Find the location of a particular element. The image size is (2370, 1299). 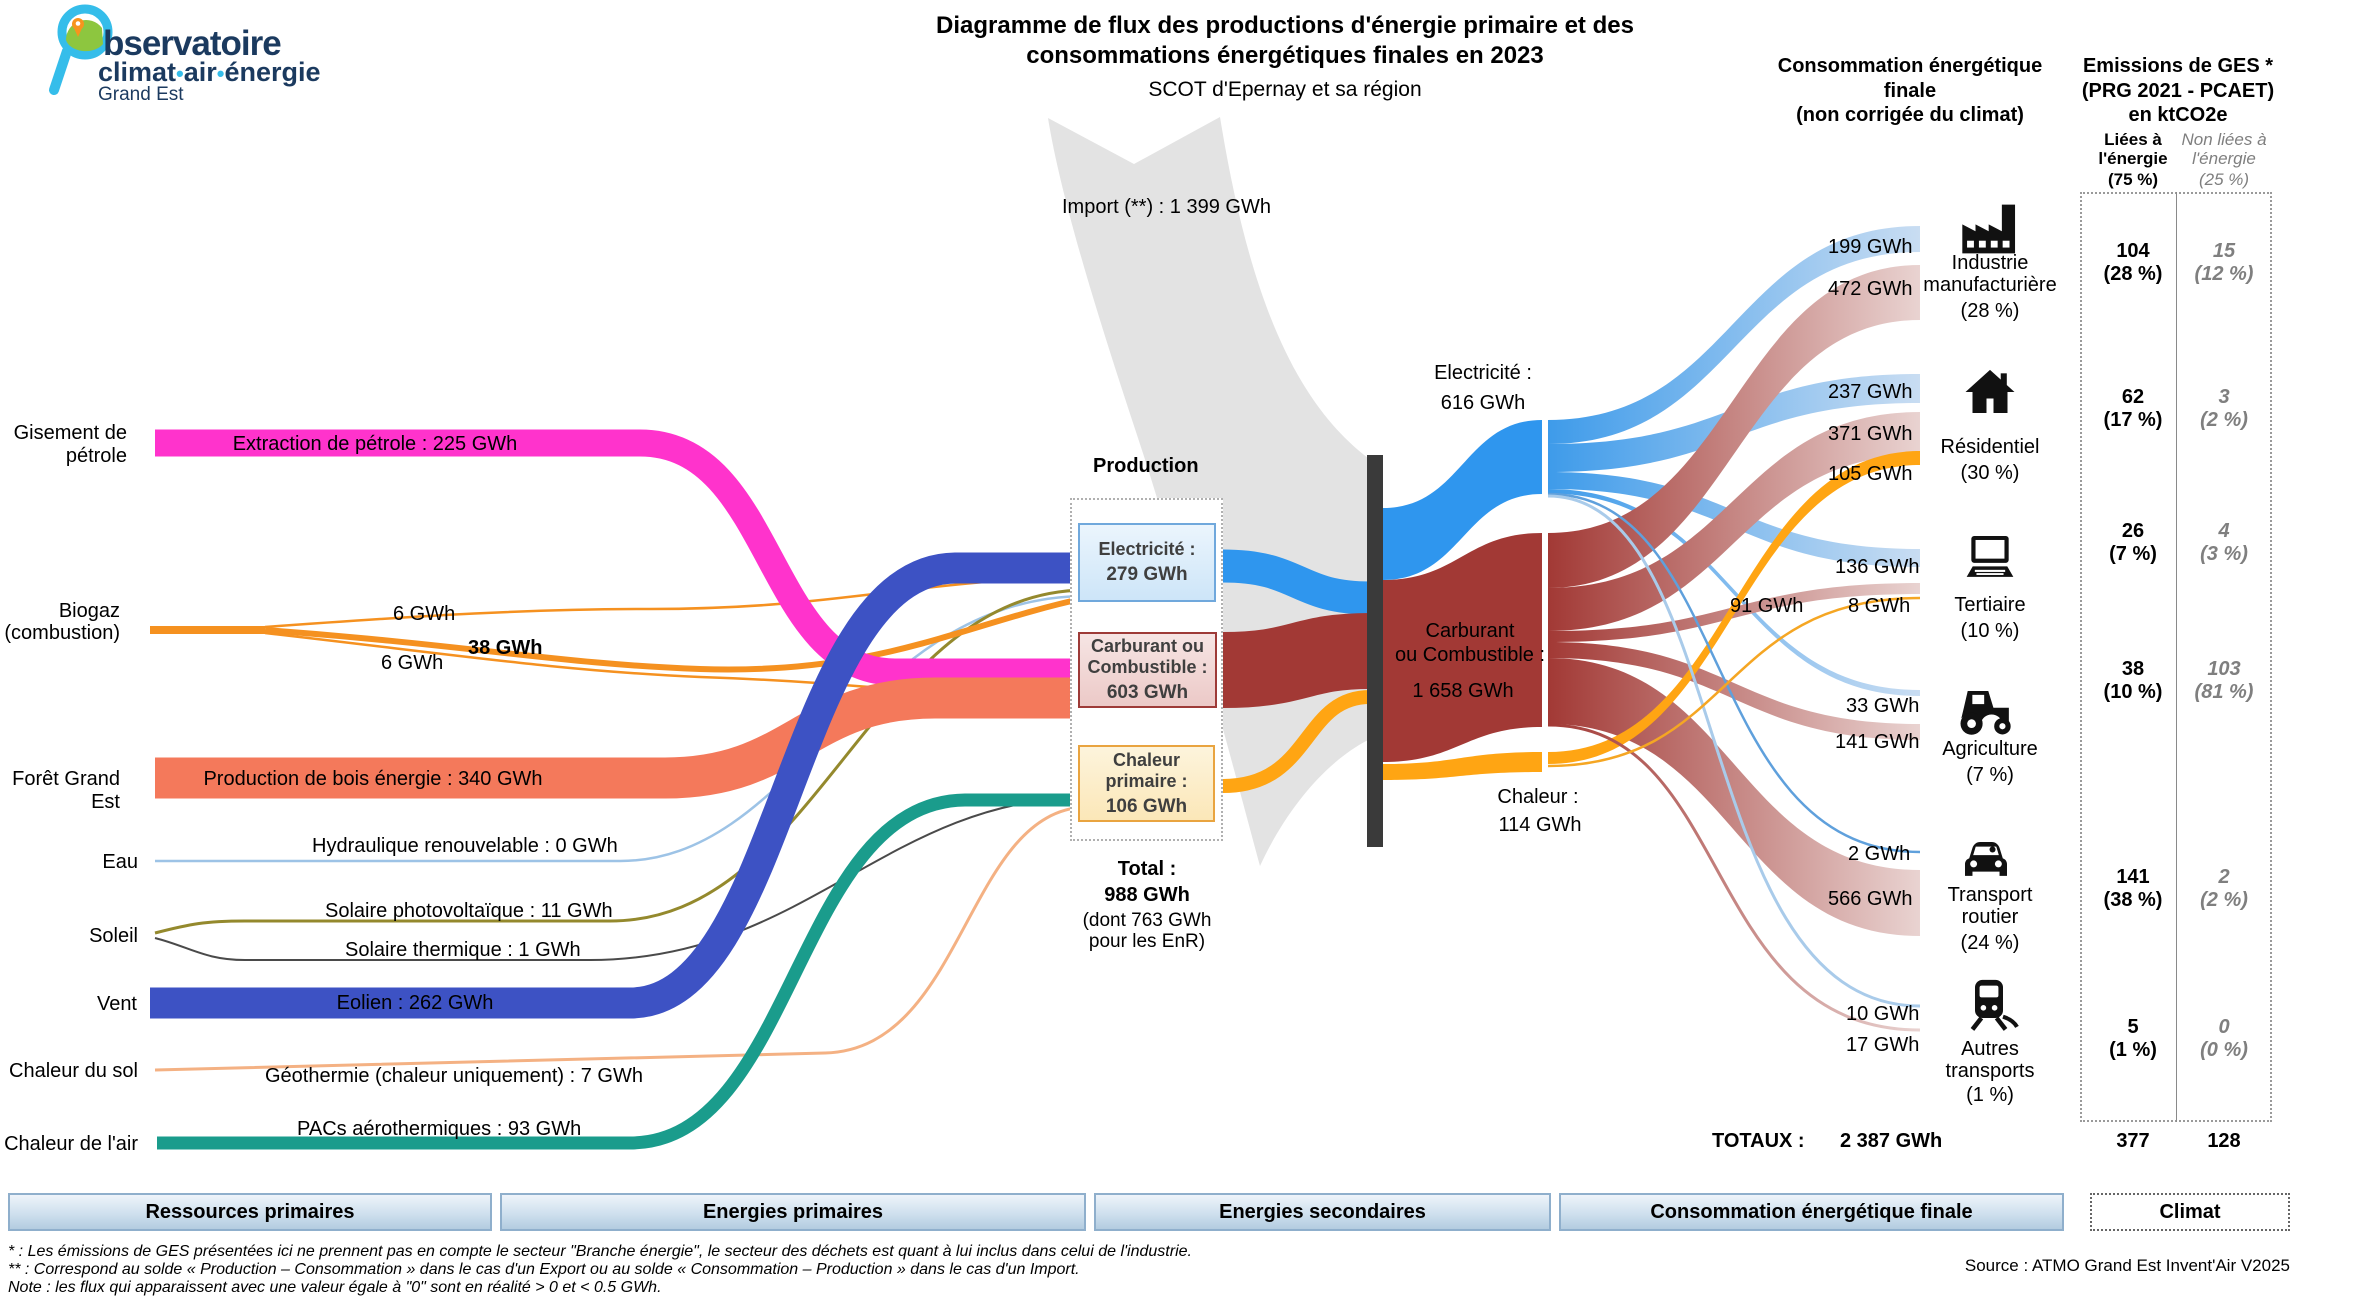

sector-residentiel-pct: (30 %) is located at coordinates (1990, 473).